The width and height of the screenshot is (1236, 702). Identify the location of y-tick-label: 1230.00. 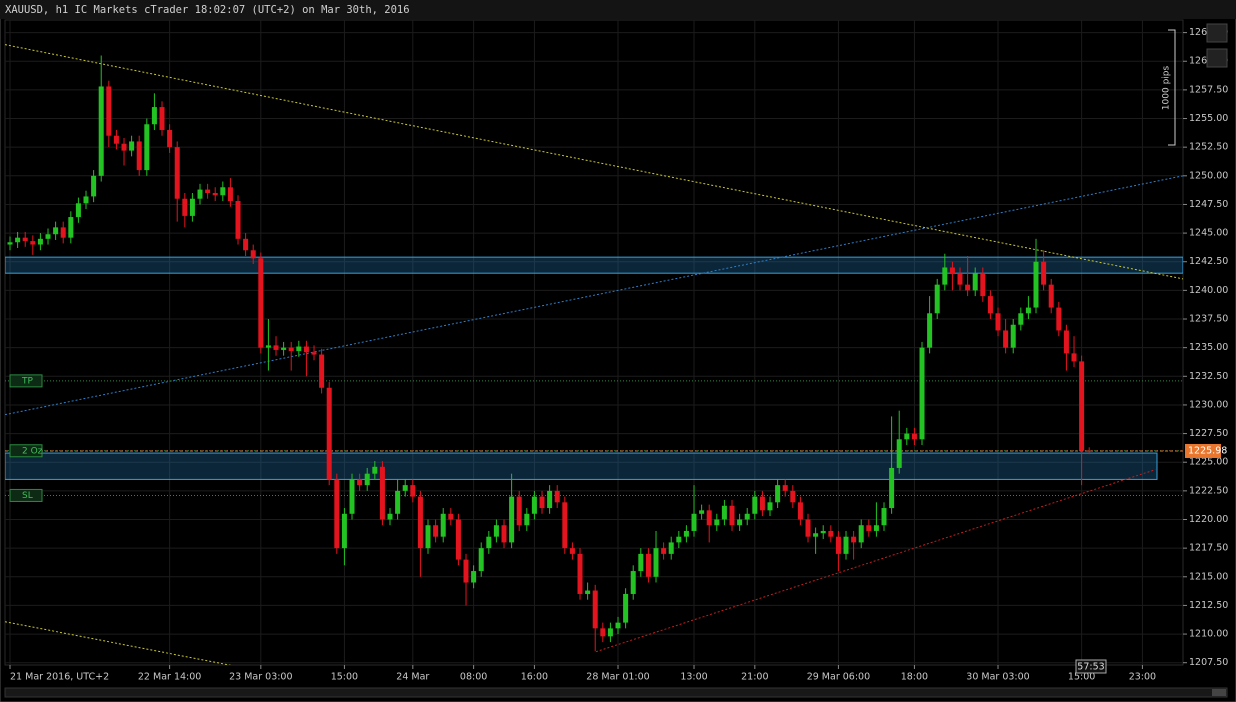
(1208, 404).